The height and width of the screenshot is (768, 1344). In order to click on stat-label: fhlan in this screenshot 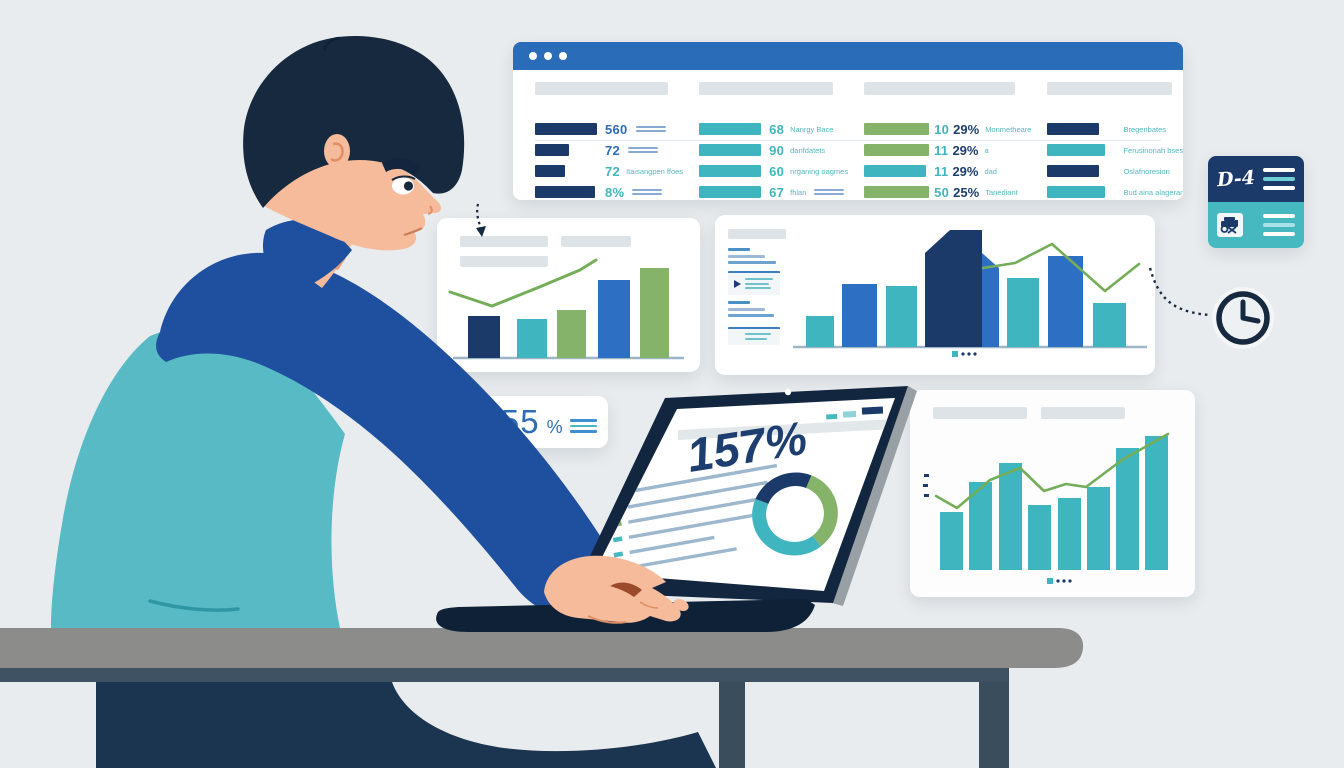, I will do `click(798, 192)`.